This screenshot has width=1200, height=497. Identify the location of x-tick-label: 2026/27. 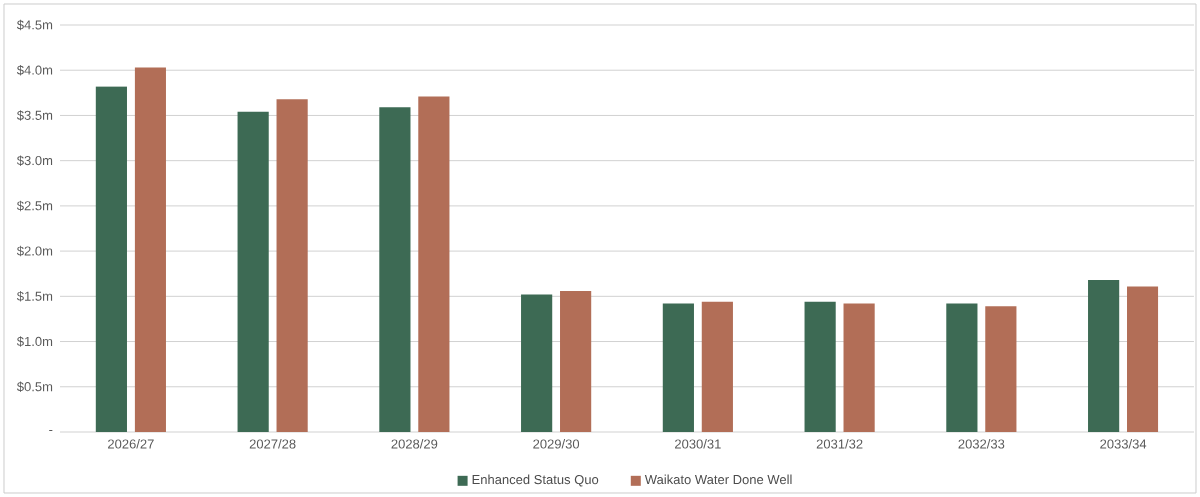
(131, 444).